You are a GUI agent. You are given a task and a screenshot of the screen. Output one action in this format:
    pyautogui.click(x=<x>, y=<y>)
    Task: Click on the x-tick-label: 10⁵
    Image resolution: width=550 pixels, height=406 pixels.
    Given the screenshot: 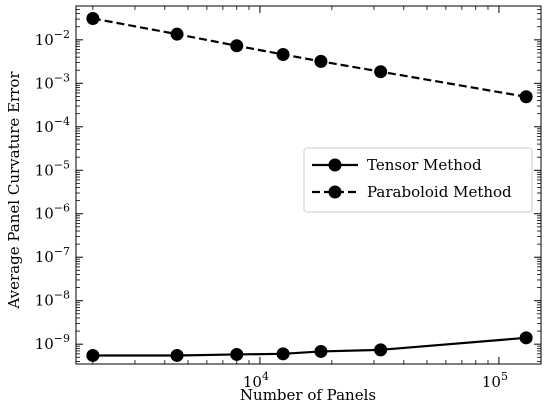 What is the action you would take?
    pyautogui.click(x=495, y=380)
    